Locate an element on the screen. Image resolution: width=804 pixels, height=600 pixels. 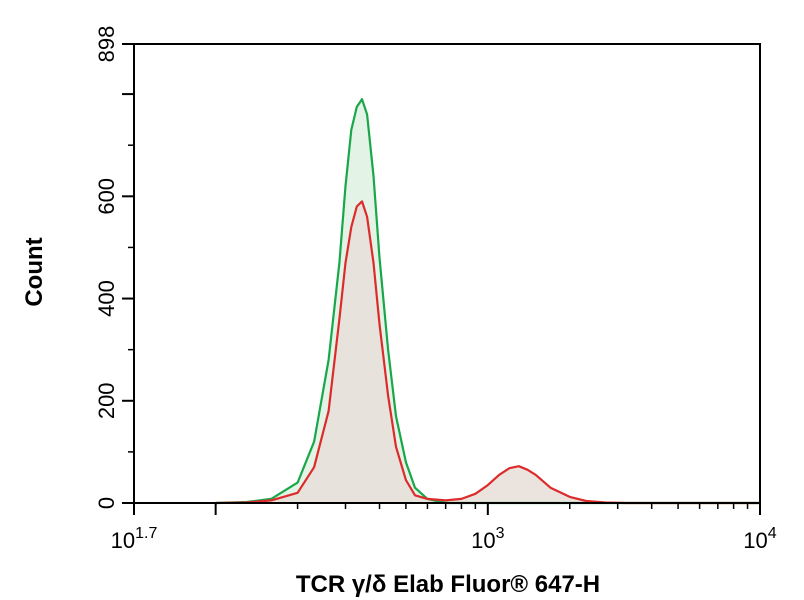
x-axis-label: TCR γ/δ Elab Fluor® 647-H is located at coordinates (448, 584).